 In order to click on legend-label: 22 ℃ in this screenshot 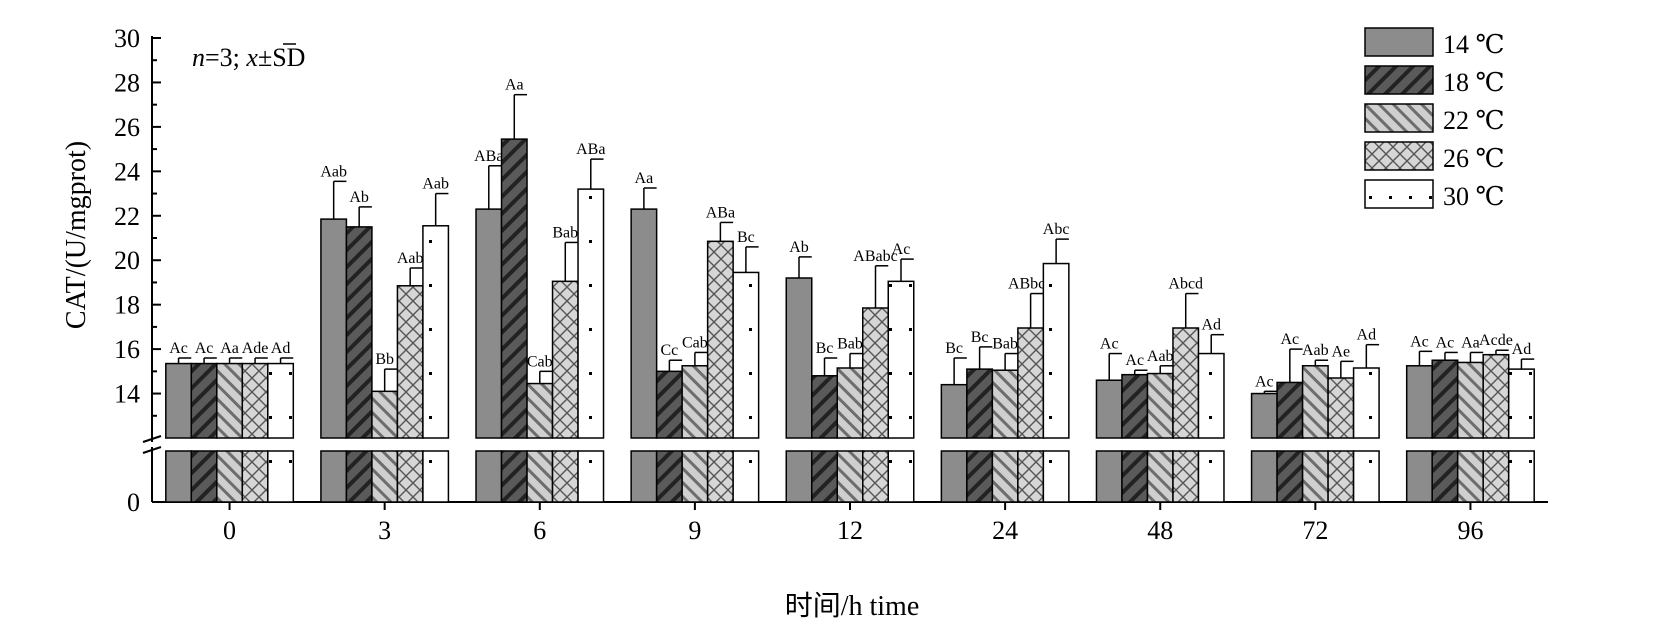, I will do `click(1474, 120)`.